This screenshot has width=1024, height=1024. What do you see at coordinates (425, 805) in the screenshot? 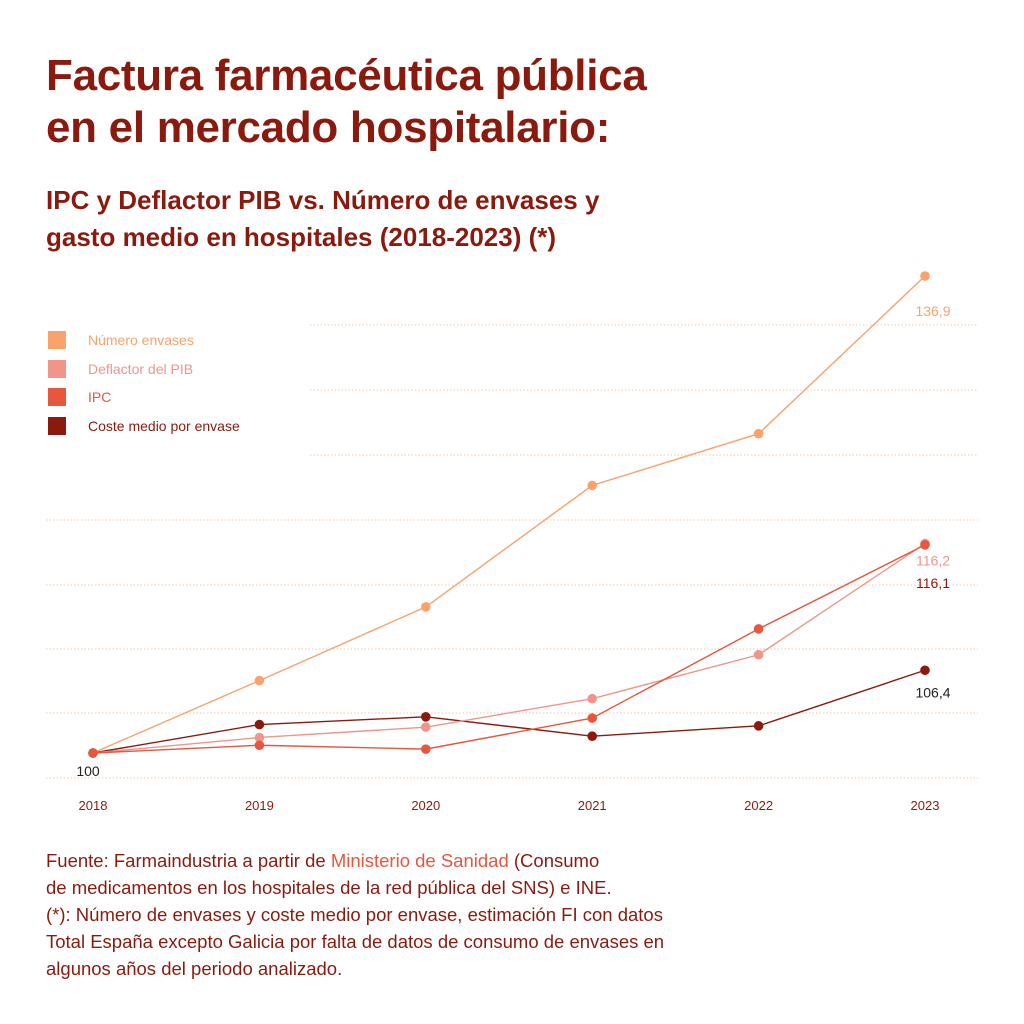
I see `x-tick-label: 2020` at bounding box center [425, 805].